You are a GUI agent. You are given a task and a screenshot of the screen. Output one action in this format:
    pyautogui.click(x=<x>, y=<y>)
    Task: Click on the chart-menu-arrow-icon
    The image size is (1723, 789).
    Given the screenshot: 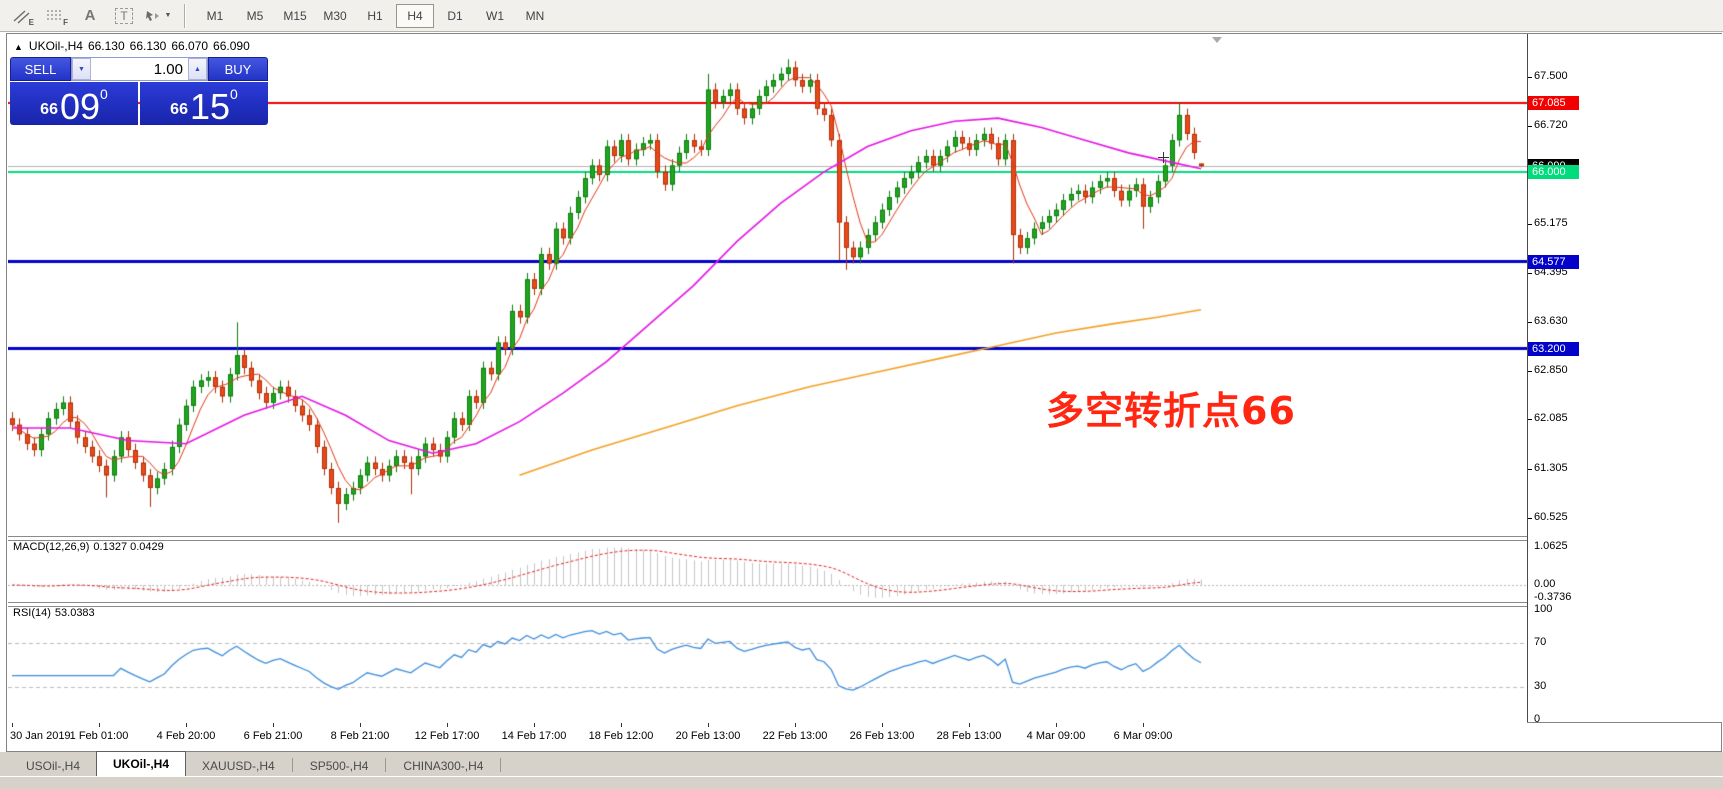 What is the action you would take?
    pyautogui.click(x=1217, y=40)
    